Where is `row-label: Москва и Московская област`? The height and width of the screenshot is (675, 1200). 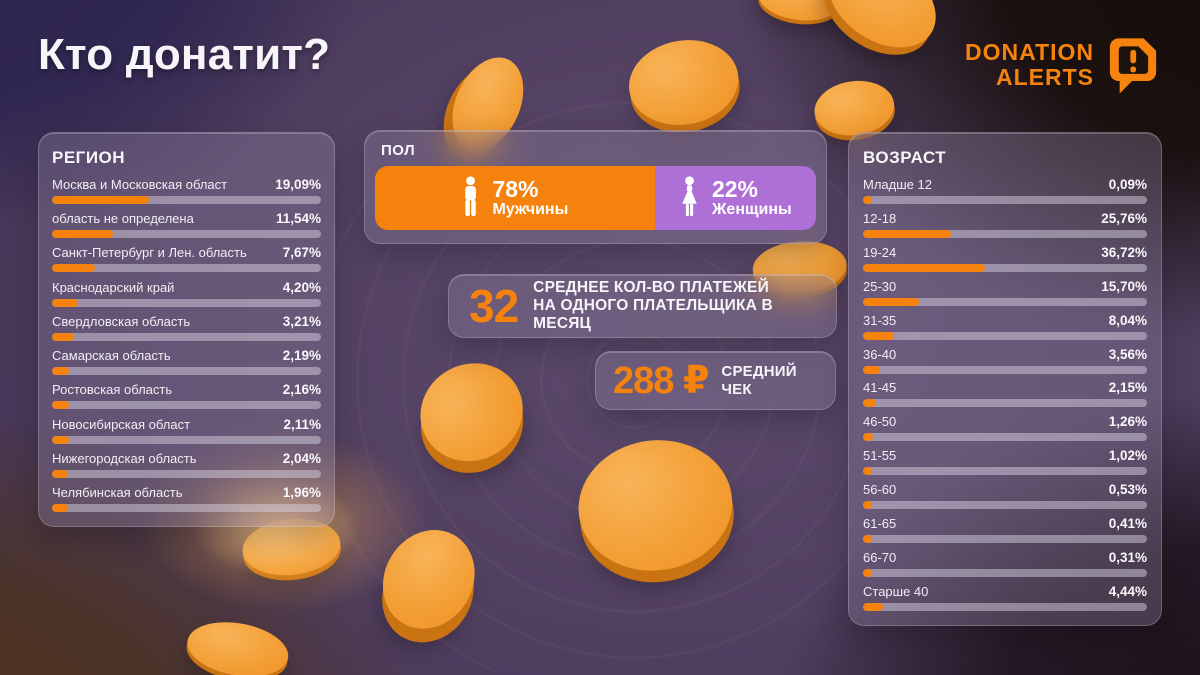
row-label: Москва и Московская област is located at coordinates (140, 184).